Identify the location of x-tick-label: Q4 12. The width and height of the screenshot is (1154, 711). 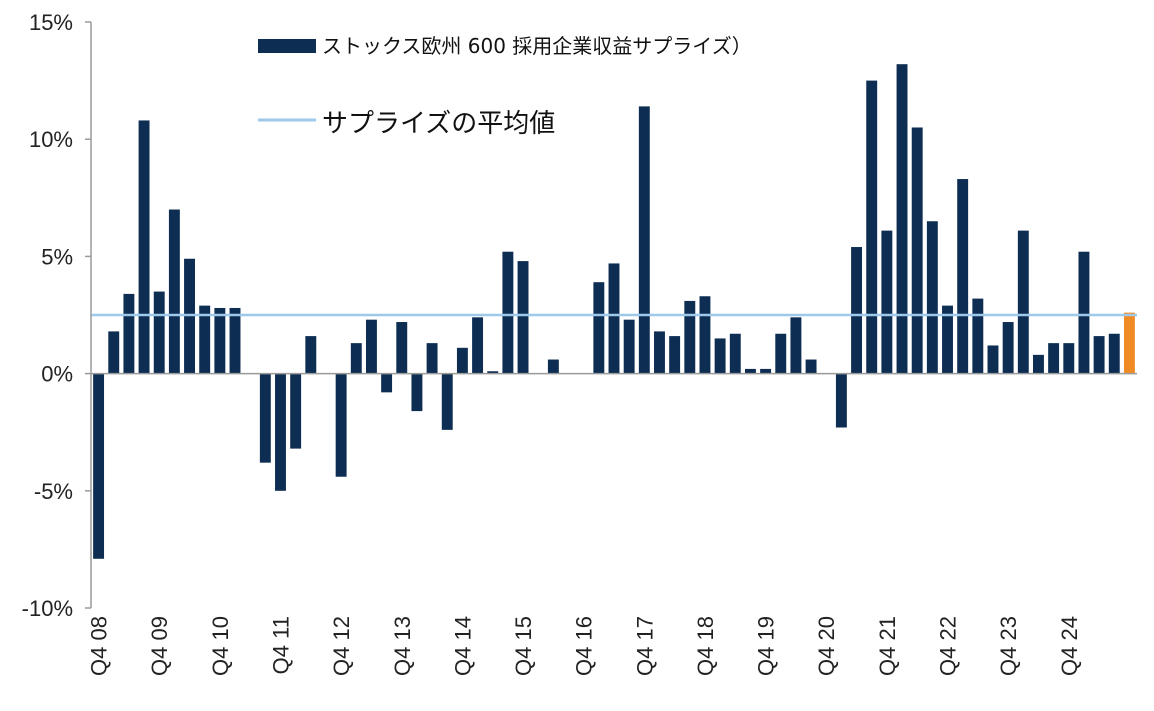
(341, 646).